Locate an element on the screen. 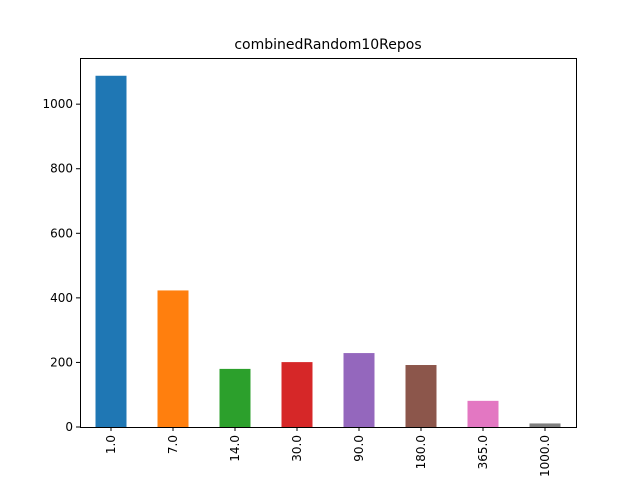  x-tick-label: 1000.0 is located at coordinates (545, 456).